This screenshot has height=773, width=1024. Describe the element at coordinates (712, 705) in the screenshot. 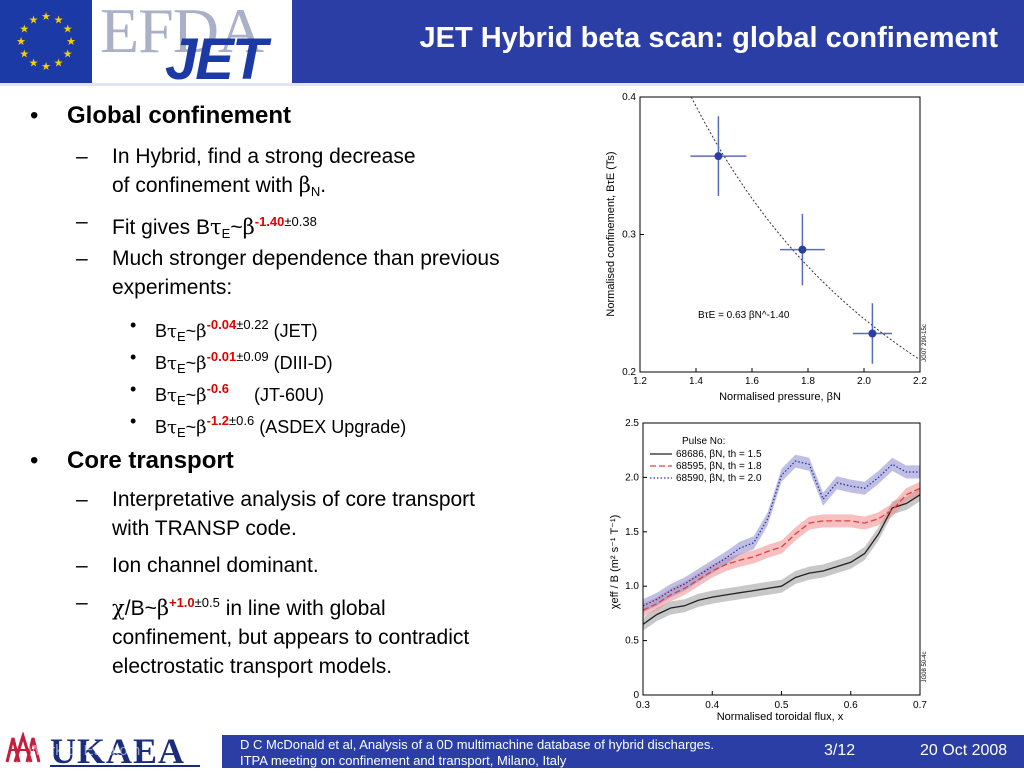

I see `x-tick-label: 0.4` at that location.